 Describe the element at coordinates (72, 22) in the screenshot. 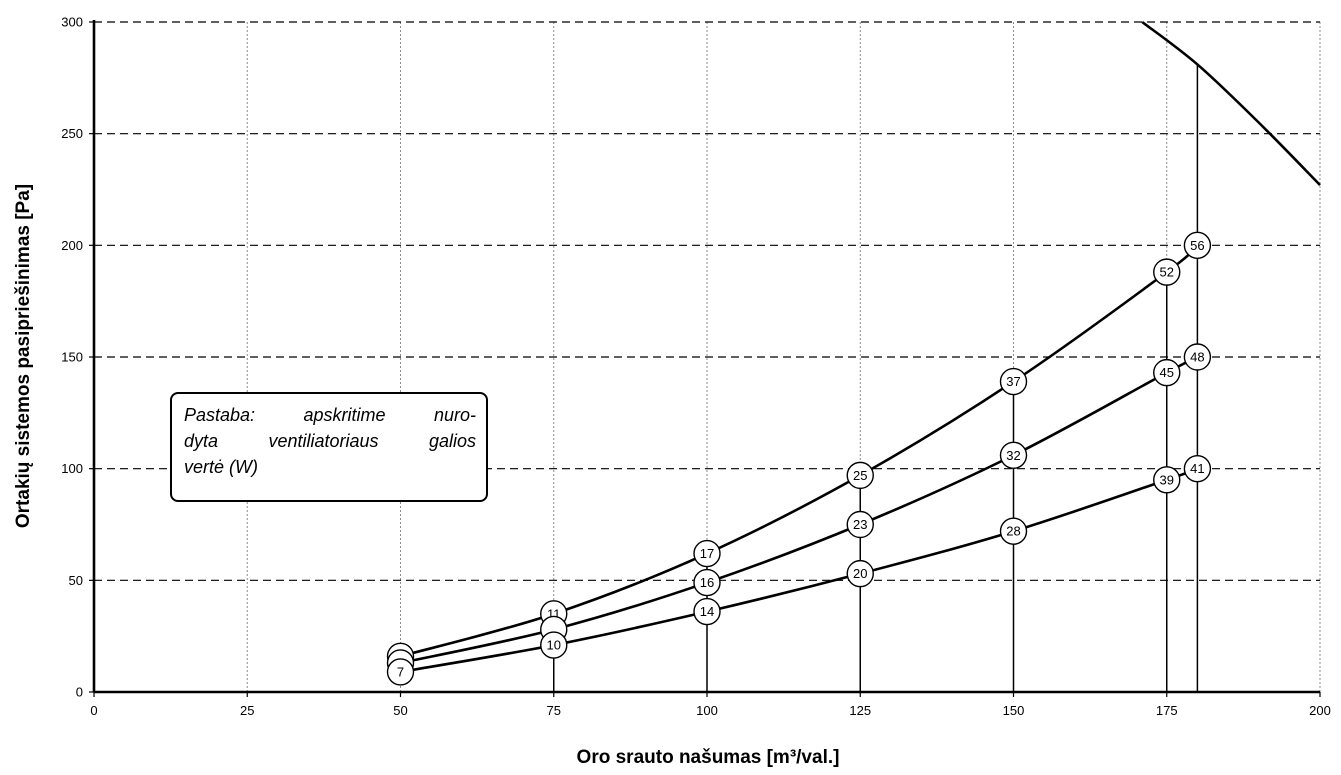

I see `y-tick-label-300: 300` at that location.